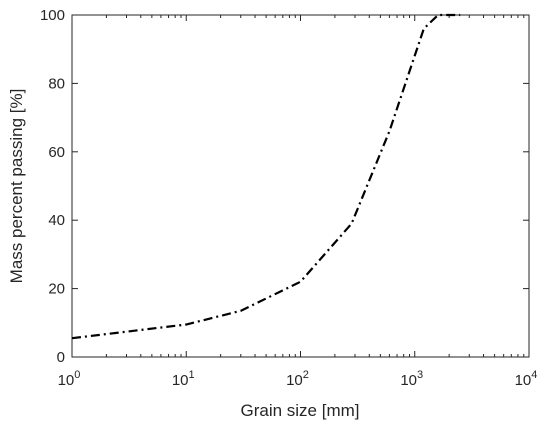  Describe the element at coordinates (411, 379) in the screenshot. I see `x-tick-label: 10³` at that location.